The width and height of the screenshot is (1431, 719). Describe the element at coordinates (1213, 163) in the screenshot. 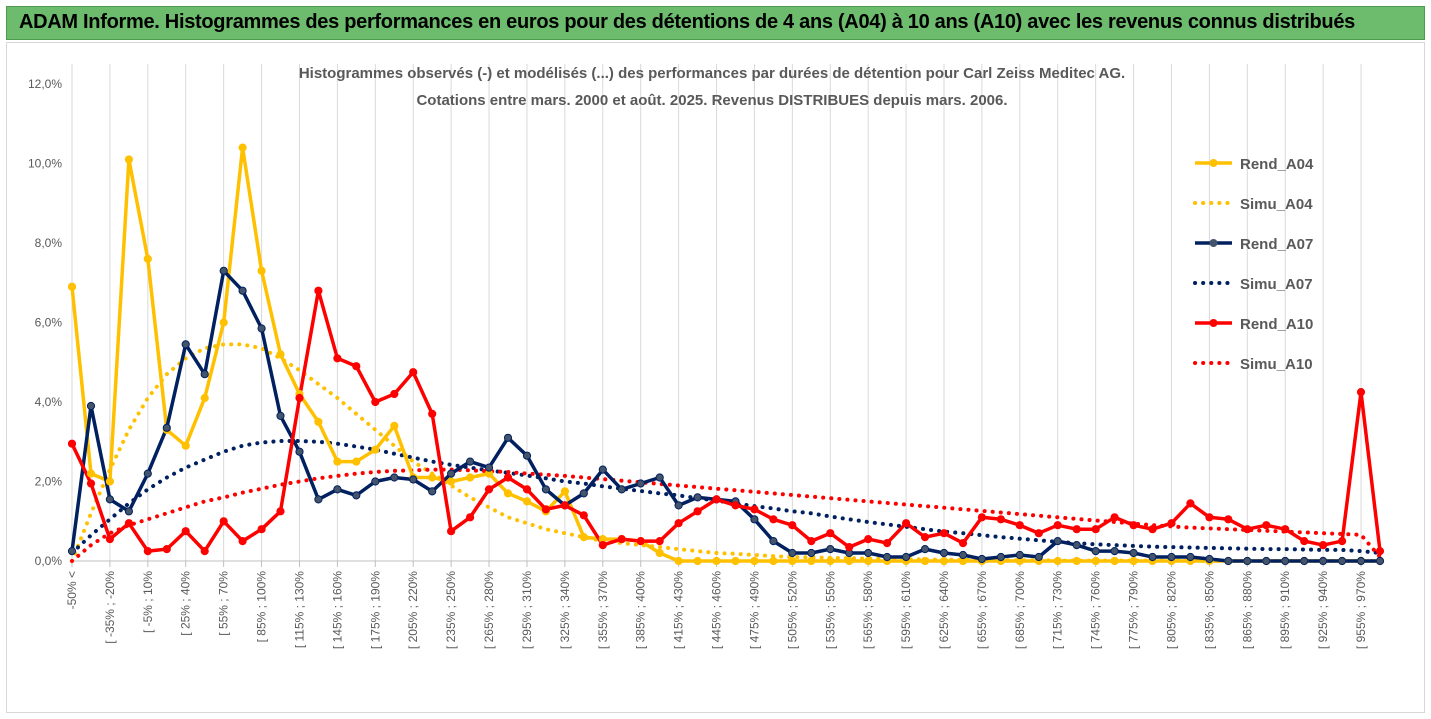

I see `legend-marker-rend-a04` at that location.